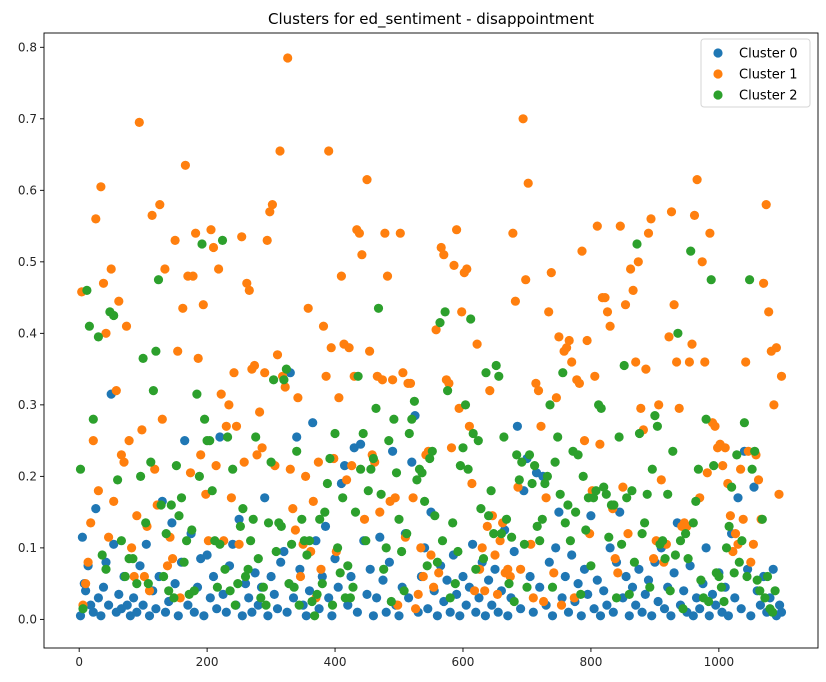 The height and width of the screenshot is (682, 826). I want to click on x-tick-label-4: 800, so click(590, 662).